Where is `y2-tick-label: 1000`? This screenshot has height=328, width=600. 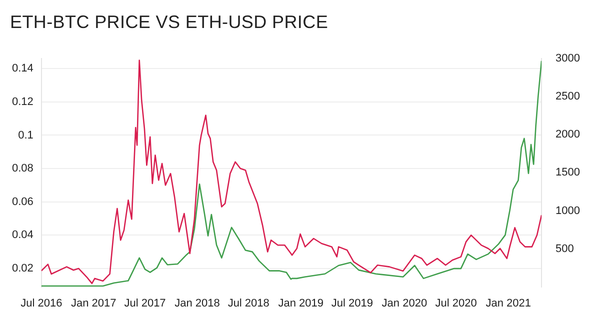 y2-tick-label: 1000 is located at coordinates (568, 210).